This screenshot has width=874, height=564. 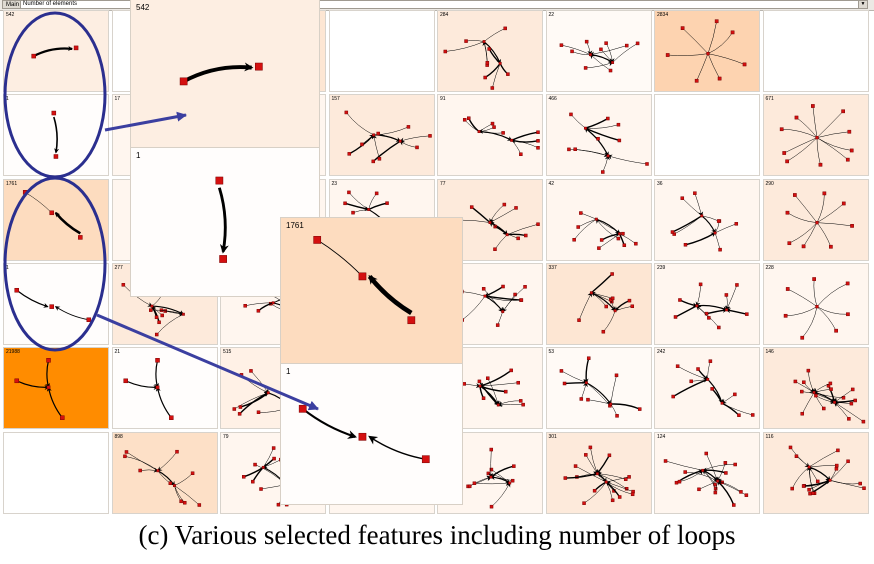 I want to click on graph-thumbnail-cell: 301, so click(x=598, y=472).